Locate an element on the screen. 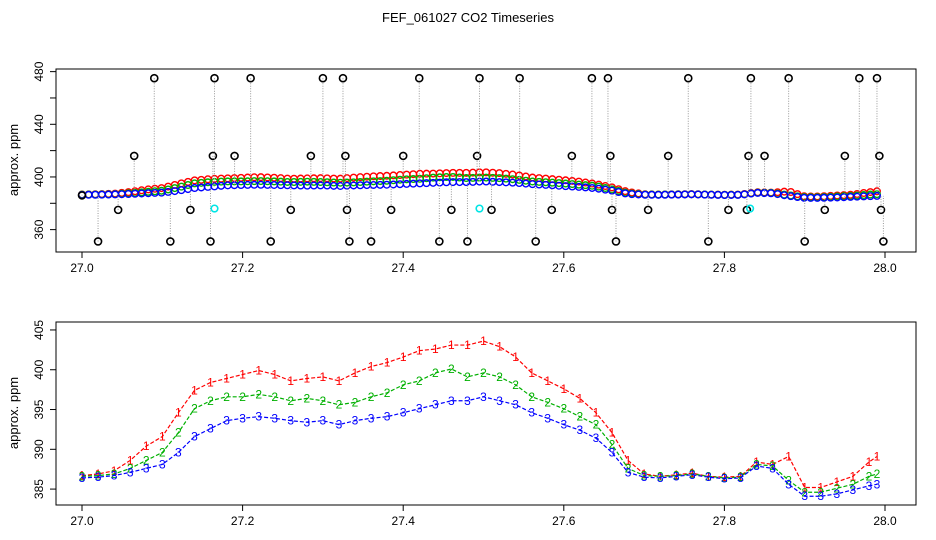  bottom-y-axis: 385 390 395 400 405 is located at coordinates (44, 409).